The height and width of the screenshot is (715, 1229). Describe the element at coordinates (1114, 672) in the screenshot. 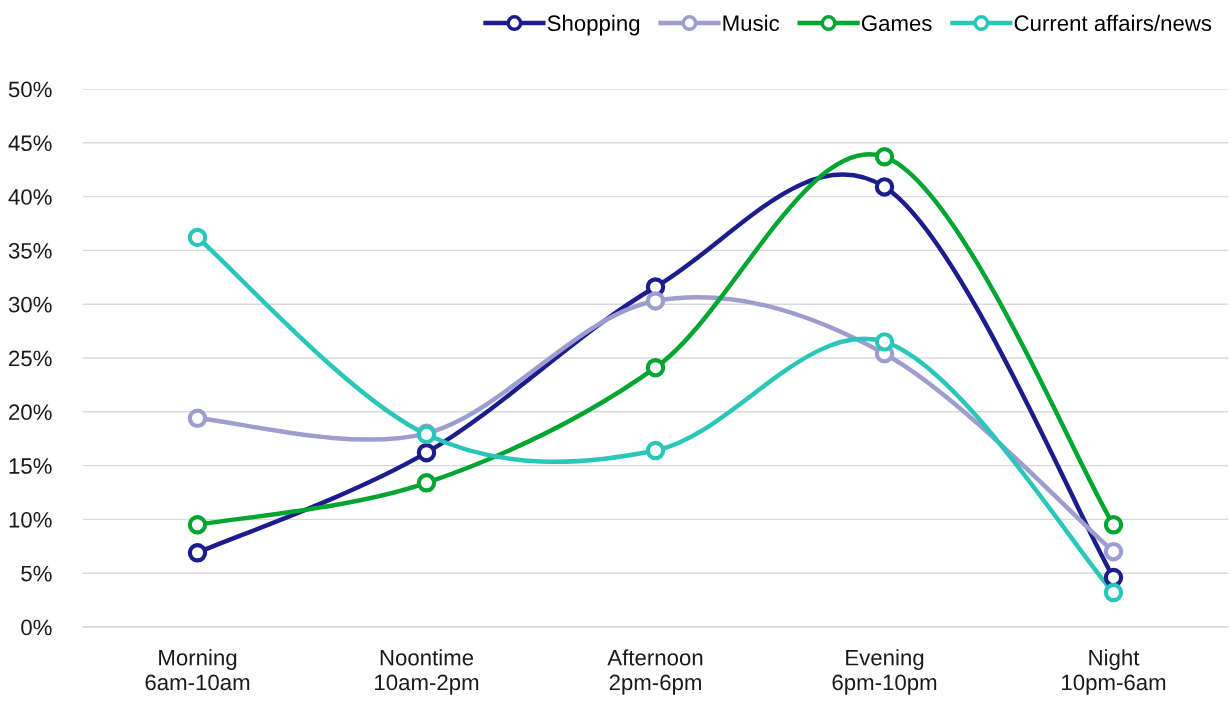

I see `x-tick-label: Night 10pm-6am` at that location.